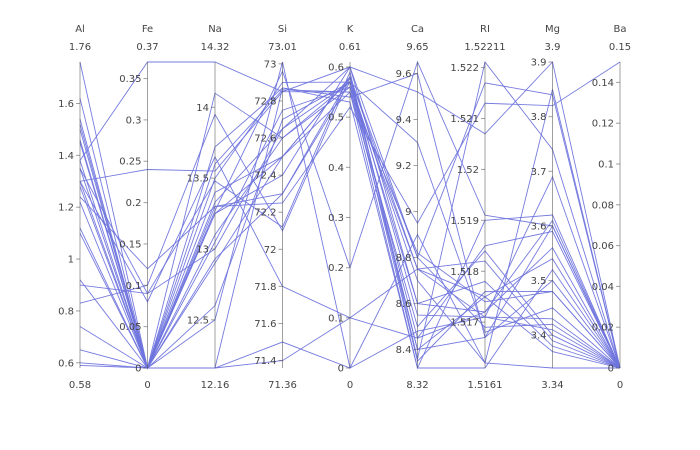 This screenshot has width=700, height=450. Describe the element at coordinates (282, 47) in the screenshot. I see `axis-range-max: 73.01` at that location.